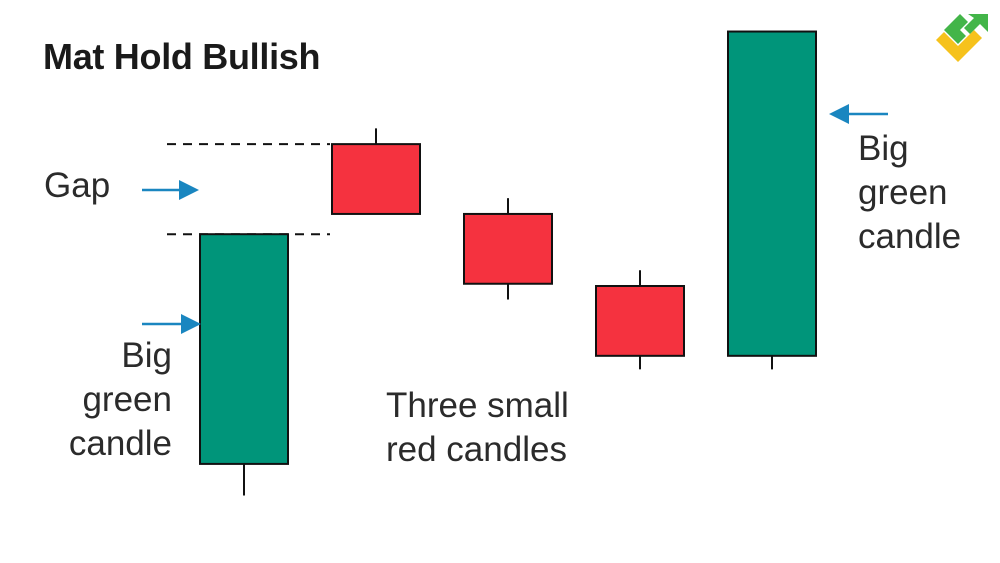 This screenshot has height=563, width=1000. What do you see at coordinates (182, 56) in the screenshot?
I see `page-title: Mat Hold Bullish` at bounding box center [182, 56].